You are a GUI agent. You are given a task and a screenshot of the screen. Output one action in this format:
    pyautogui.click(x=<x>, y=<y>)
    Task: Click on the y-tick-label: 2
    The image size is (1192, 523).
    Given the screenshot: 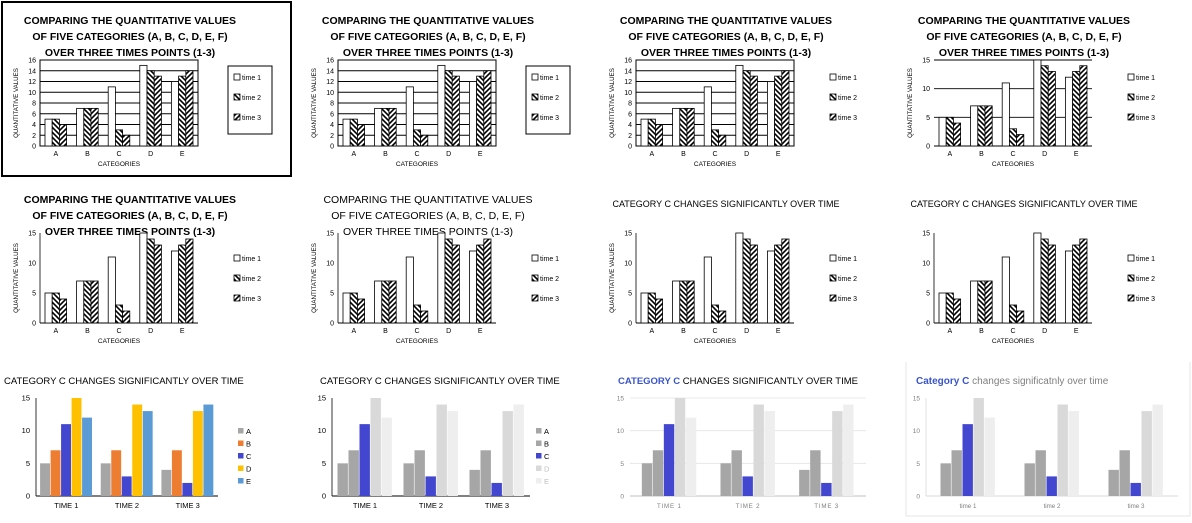 What is the action you would take?
    pyautogui.click(x=34, y=136)
    